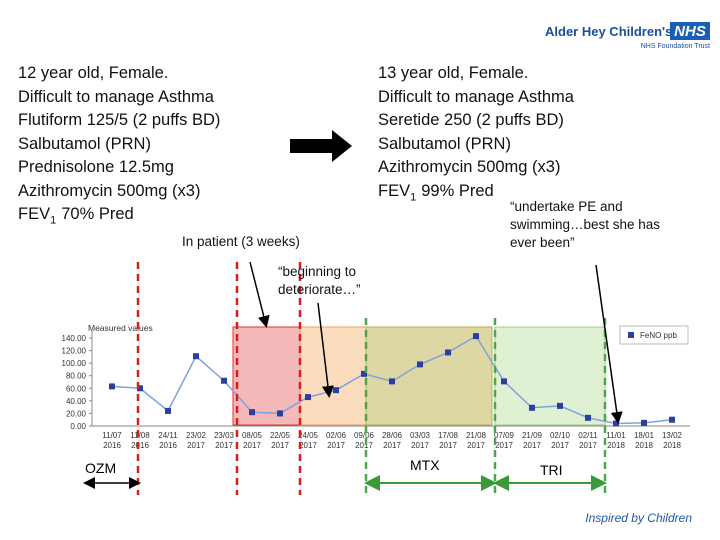 The image size is (720, 540). What do you see at coordinates (252, 435) in the screenshot?
I see `x-tick-label: 08/05` at bounding box center [252, 435].